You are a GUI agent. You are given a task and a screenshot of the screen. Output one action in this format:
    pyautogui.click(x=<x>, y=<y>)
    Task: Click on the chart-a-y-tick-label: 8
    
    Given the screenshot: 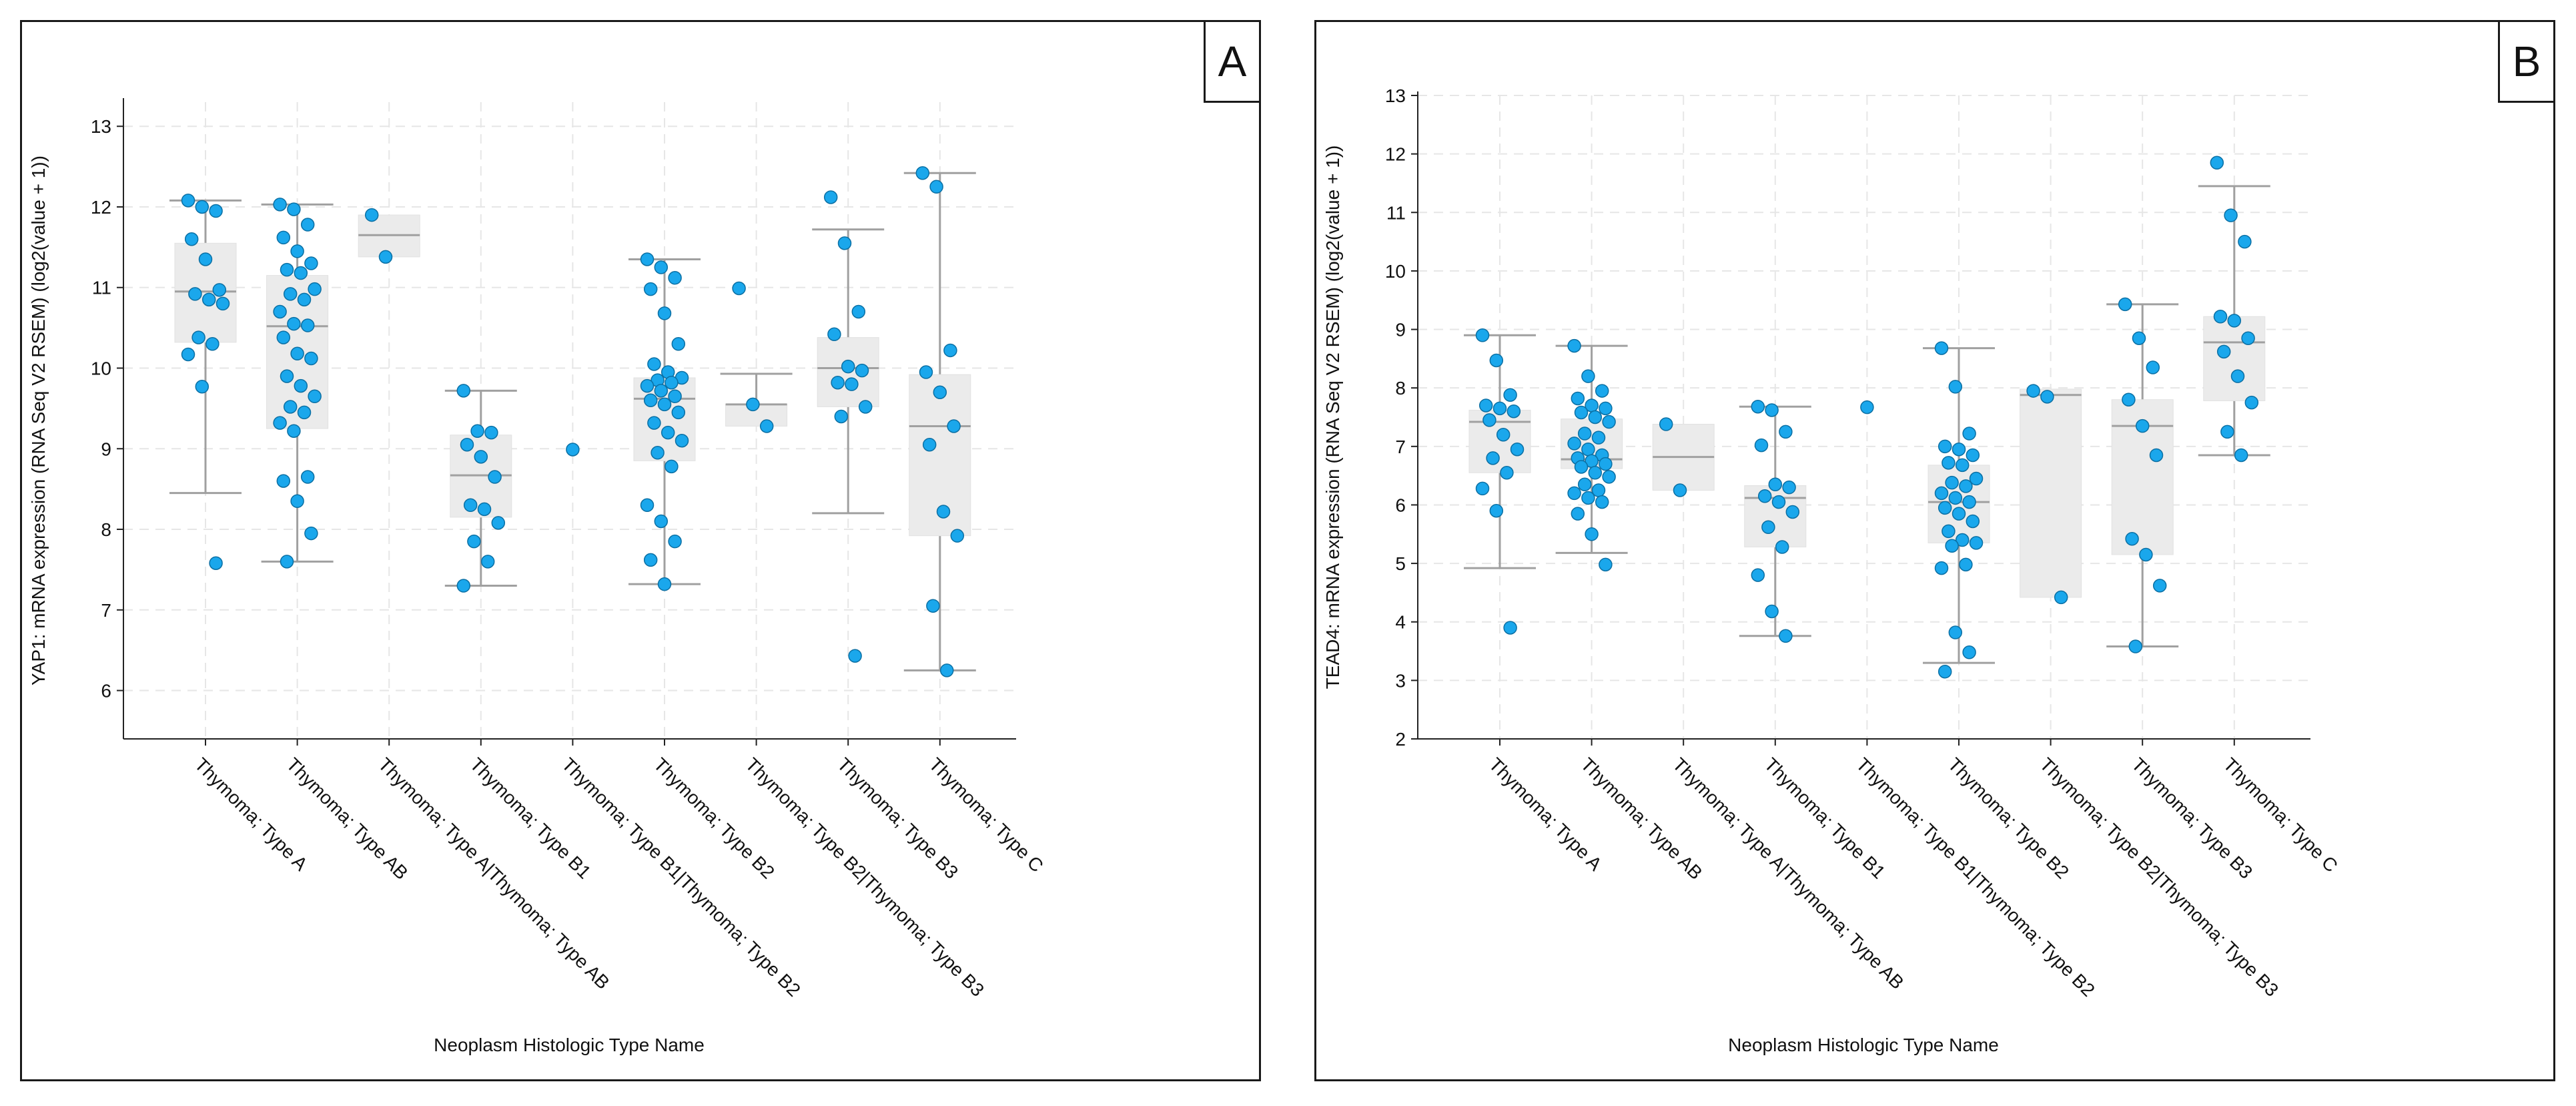 What is the action you would take?
    pyautogui.click(x=106, y=529)
    